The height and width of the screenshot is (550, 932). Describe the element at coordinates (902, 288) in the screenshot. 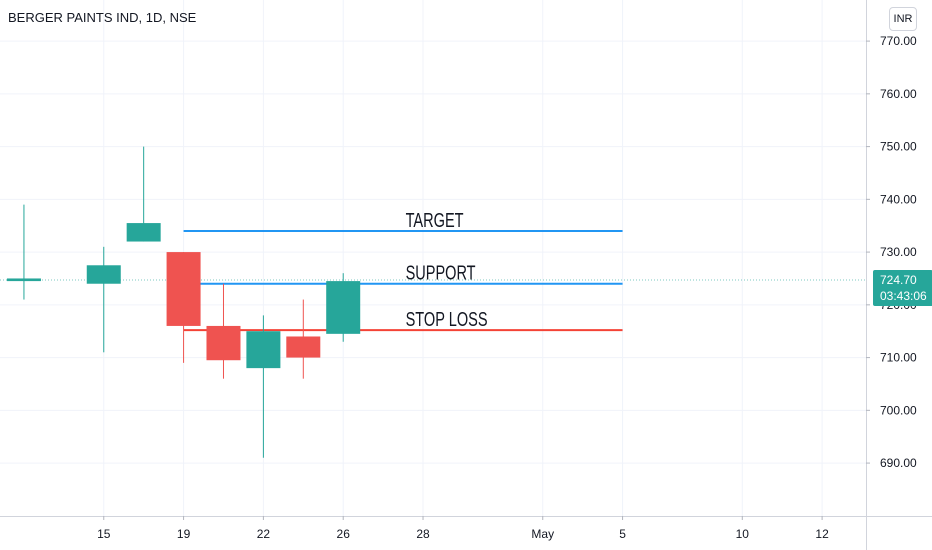

I see `last-price-tag` at that location.